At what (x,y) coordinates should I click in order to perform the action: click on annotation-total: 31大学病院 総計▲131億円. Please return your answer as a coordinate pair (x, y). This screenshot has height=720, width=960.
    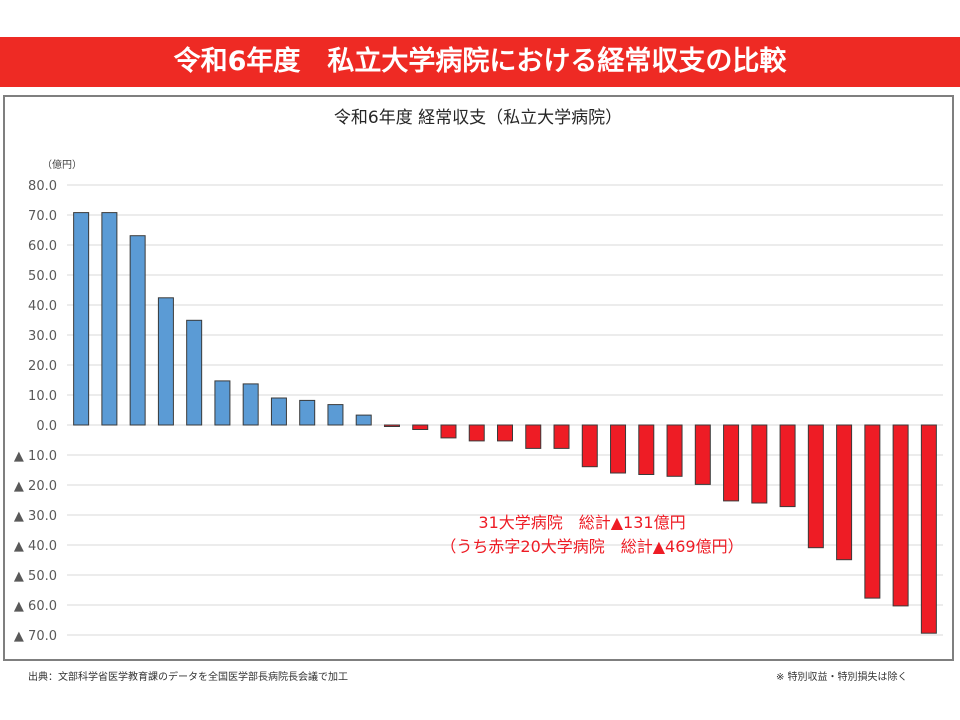
    Looking at the image, I should click on (581, 522).